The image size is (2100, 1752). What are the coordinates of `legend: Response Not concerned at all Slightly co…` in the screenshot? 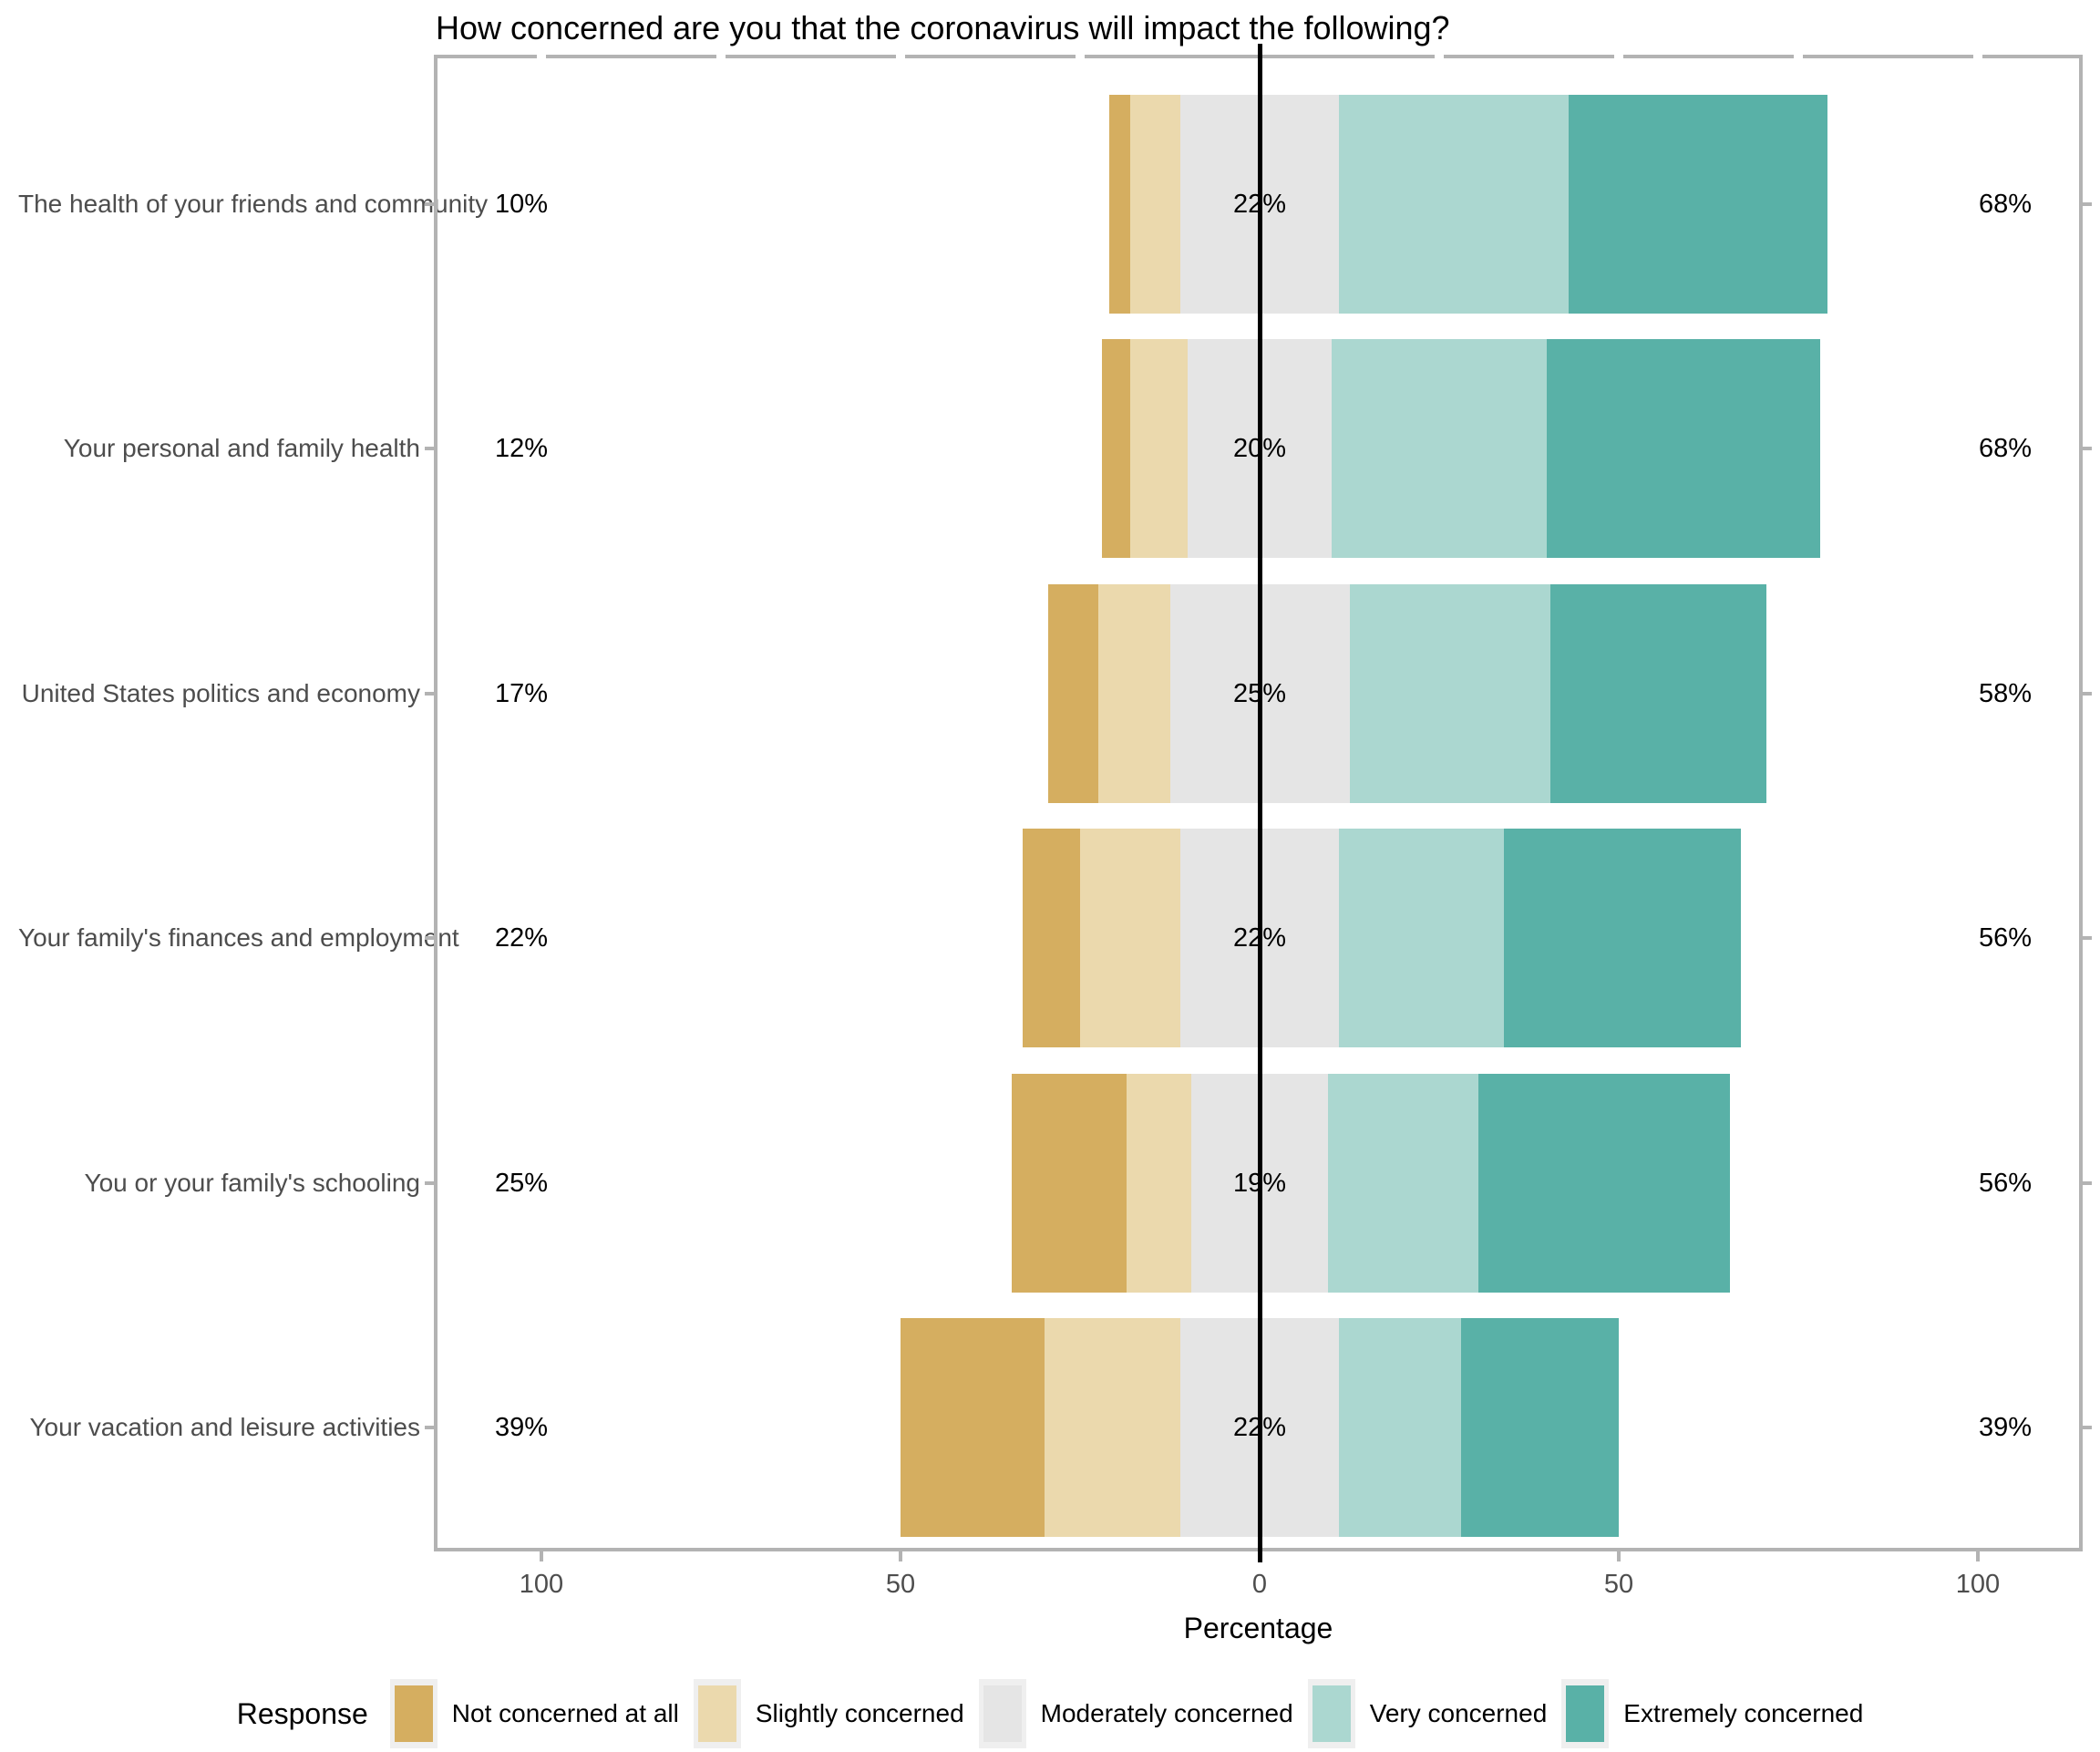 It's located at (1050, 1713).